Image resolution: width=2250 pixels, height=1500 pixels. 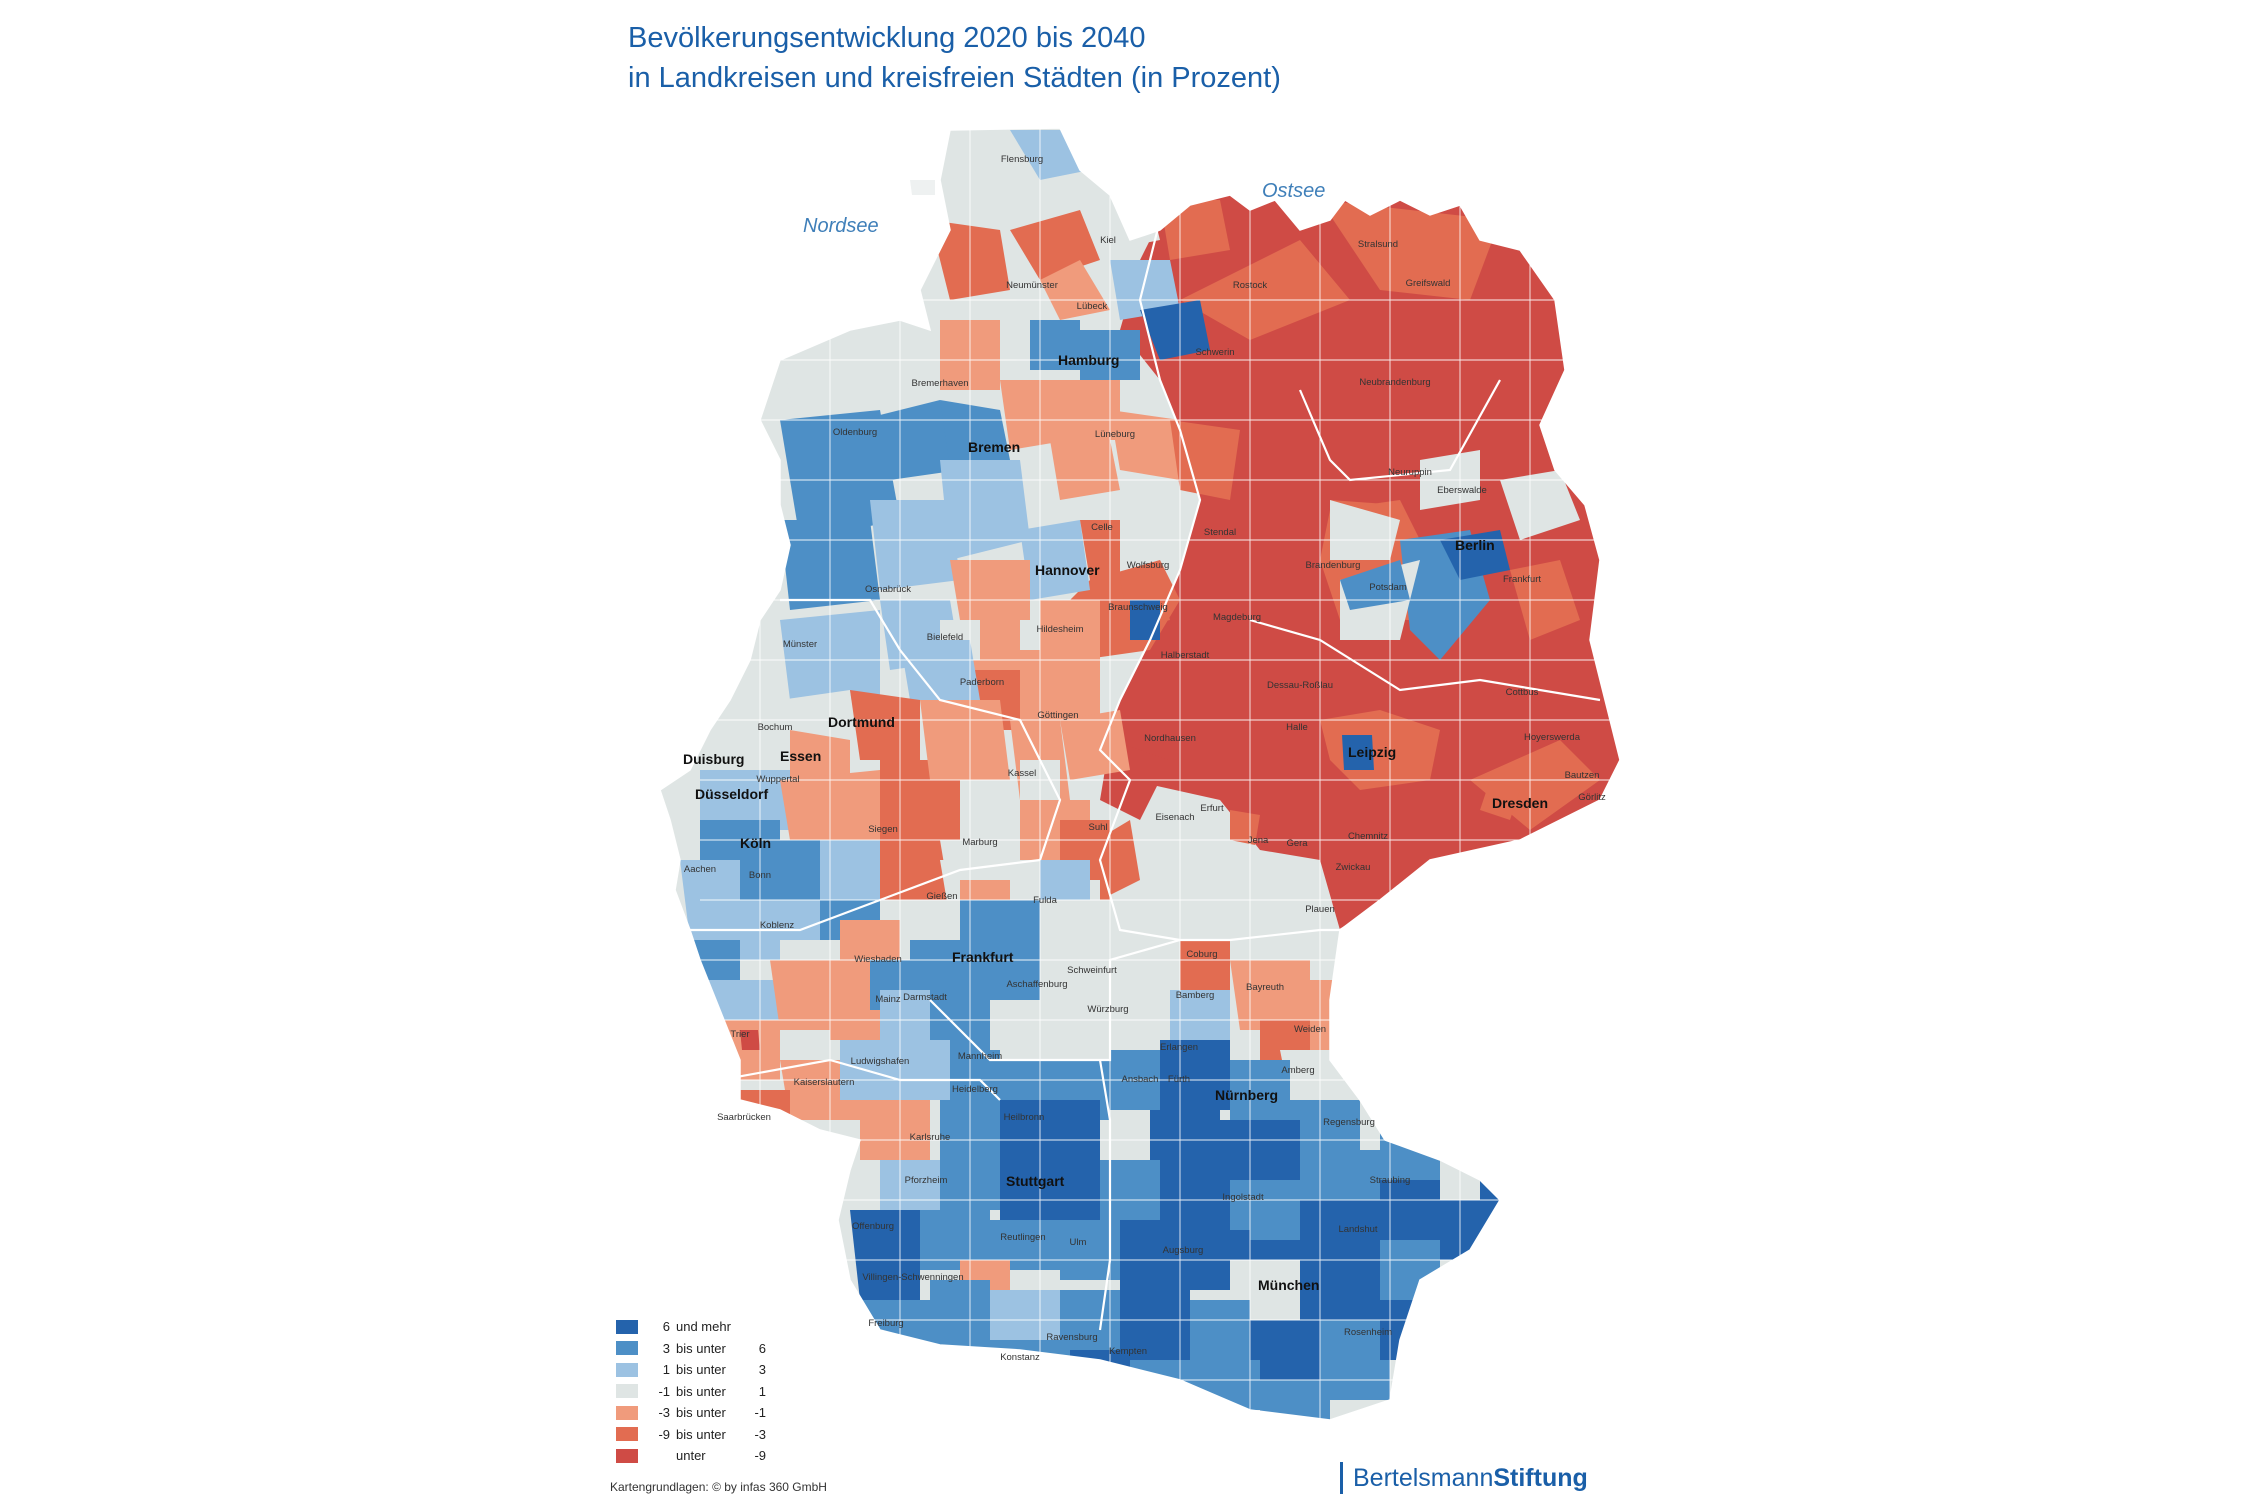 What do you see at coordinates (1015, 1030) in the screenshot?
I see `region-aschaffenburg` at bounding box center [1015, 1030].